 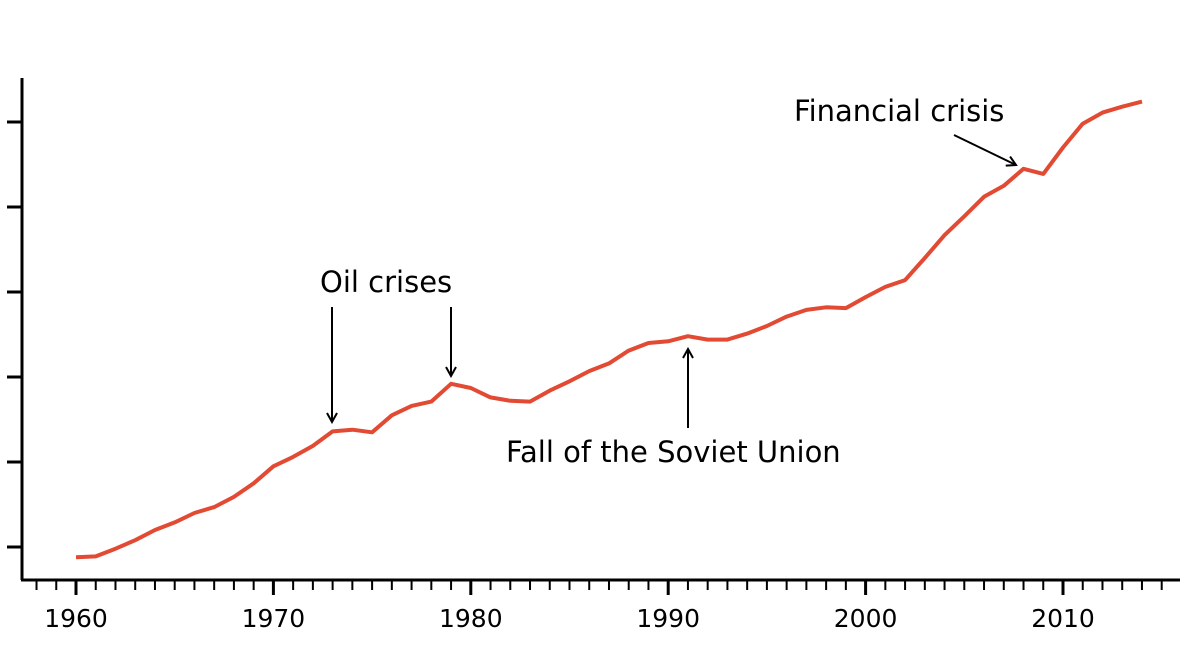 I want to click on x-tick-label: 1970, so click(x=274, y=618).